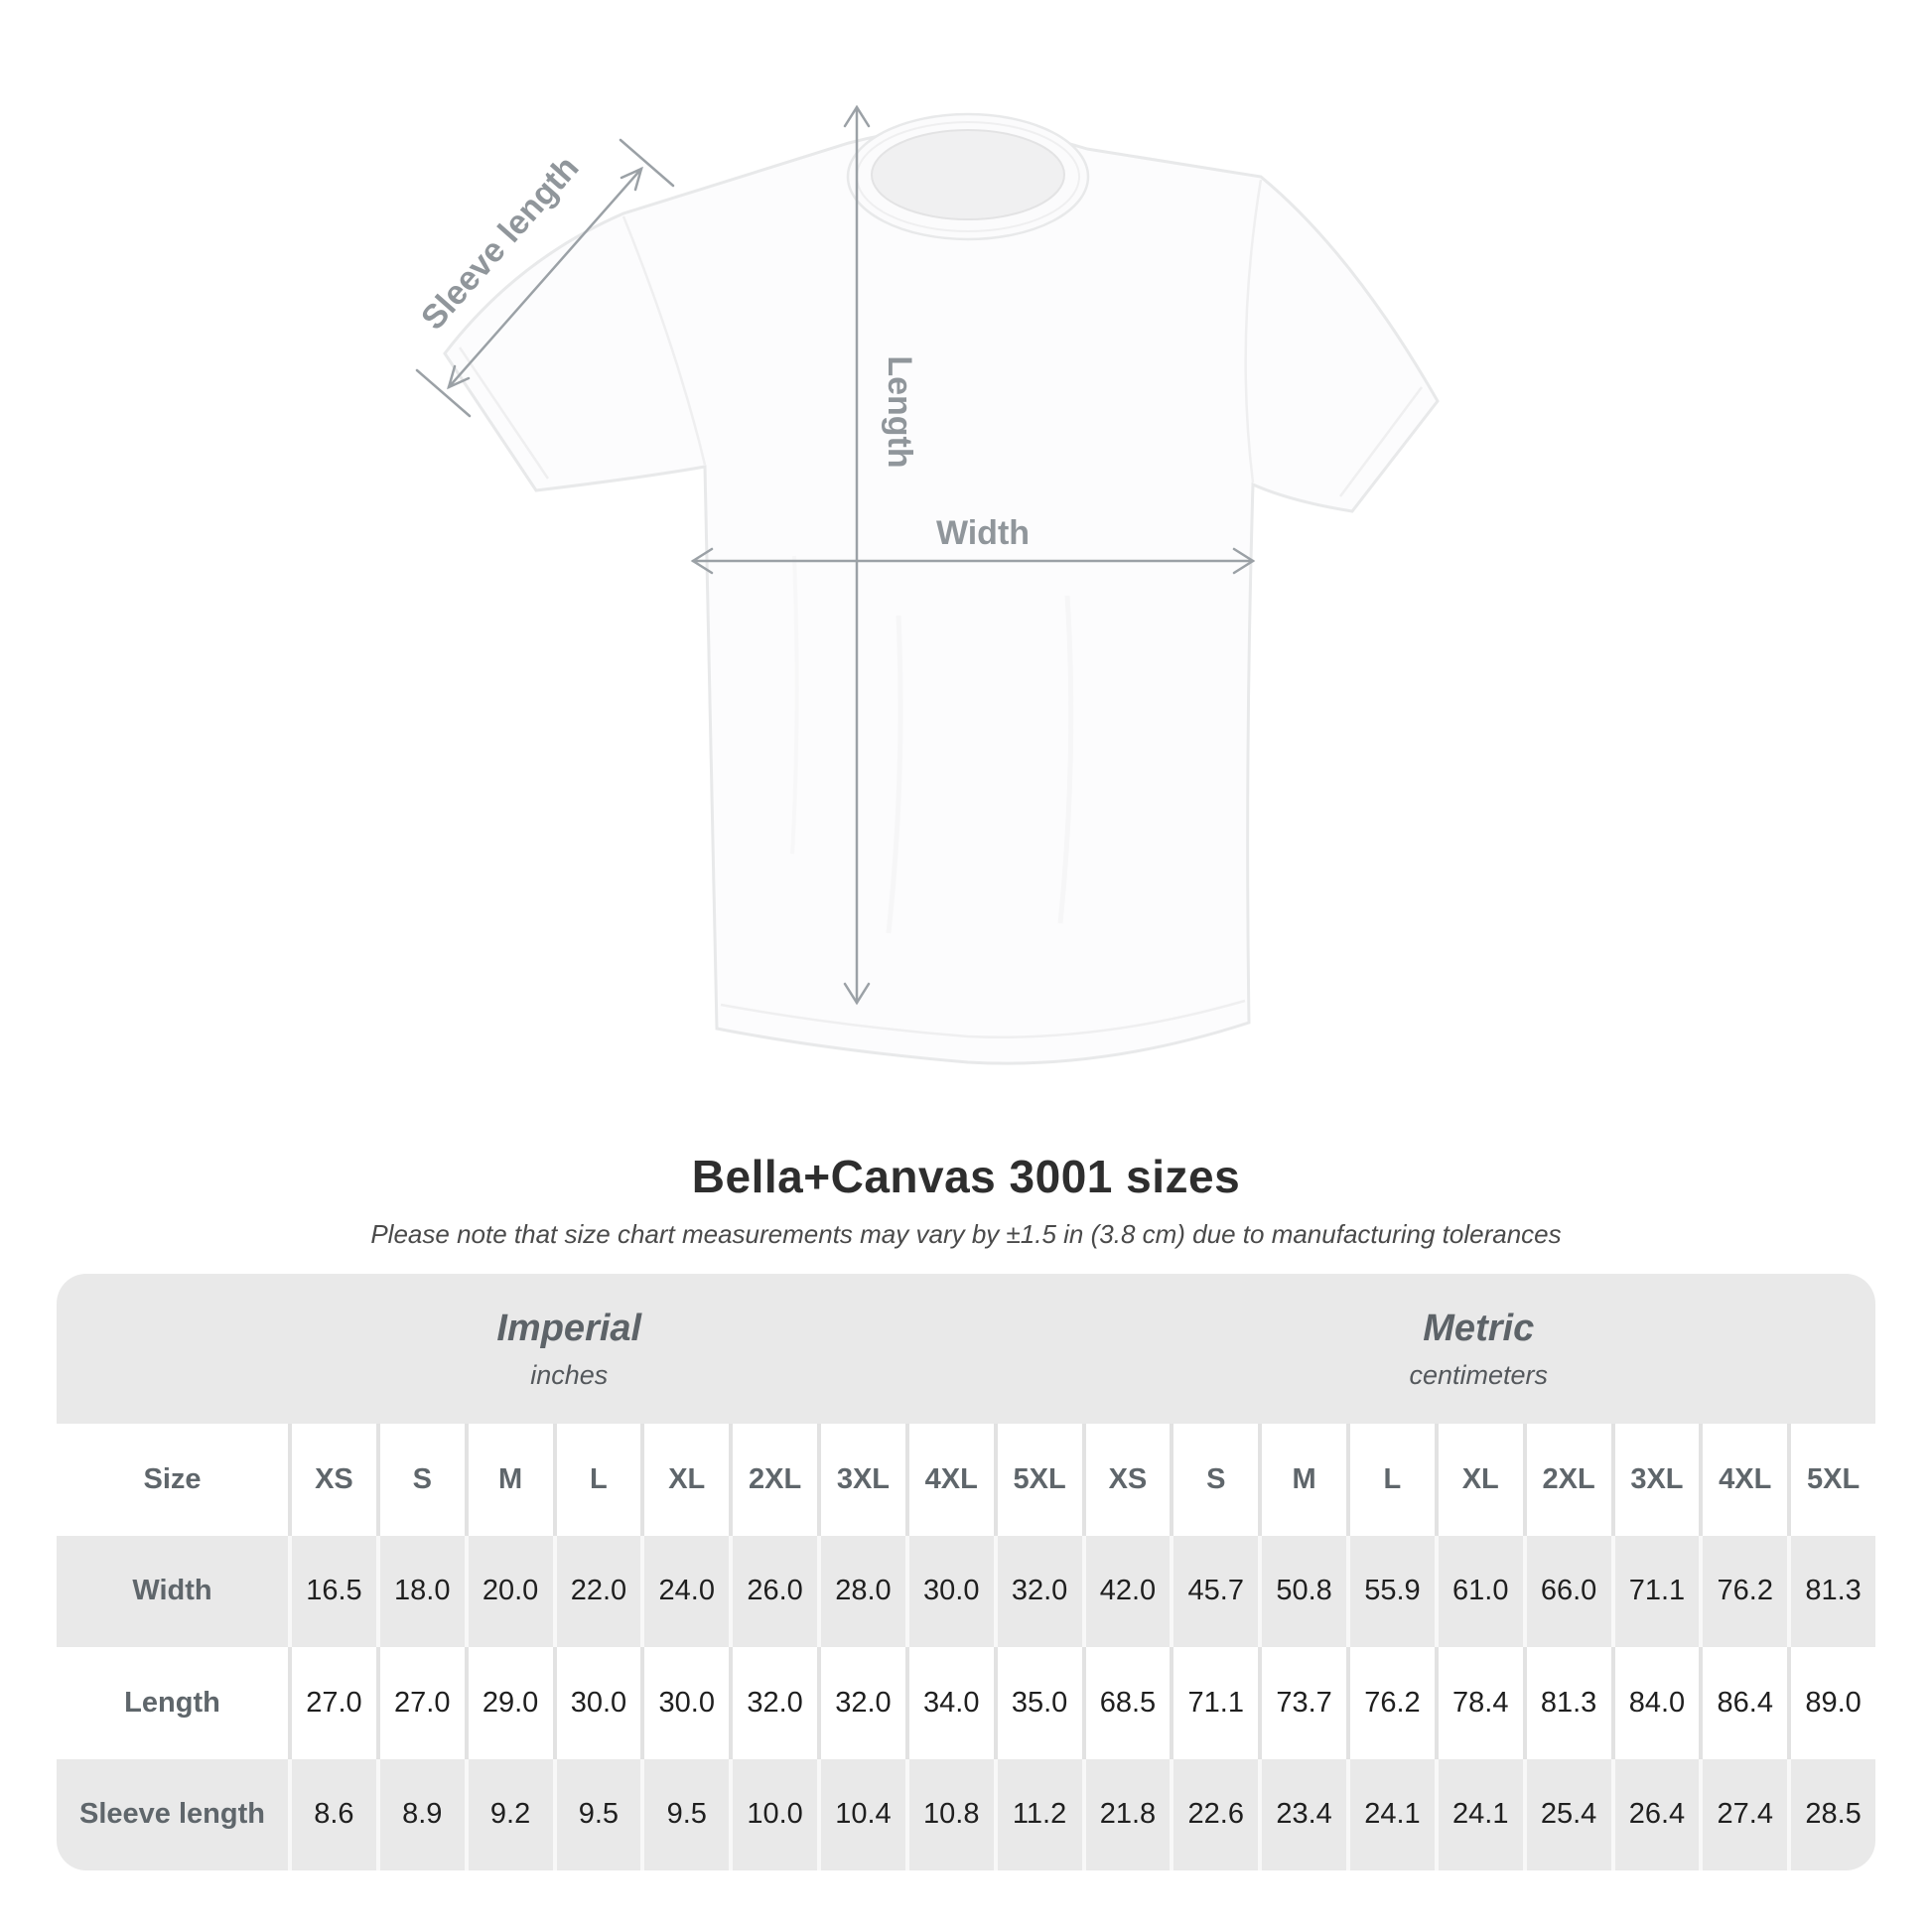 This screenshot has height=1932, width=1932. I want to click on table-cell: 10.8, so click(949, 1814).